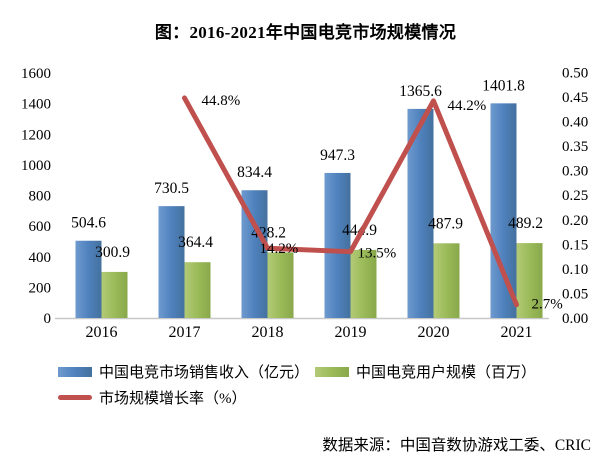  Describe the element at coordinates (197, 290) in the screenshot. I see `users-bar-2017` at that location.